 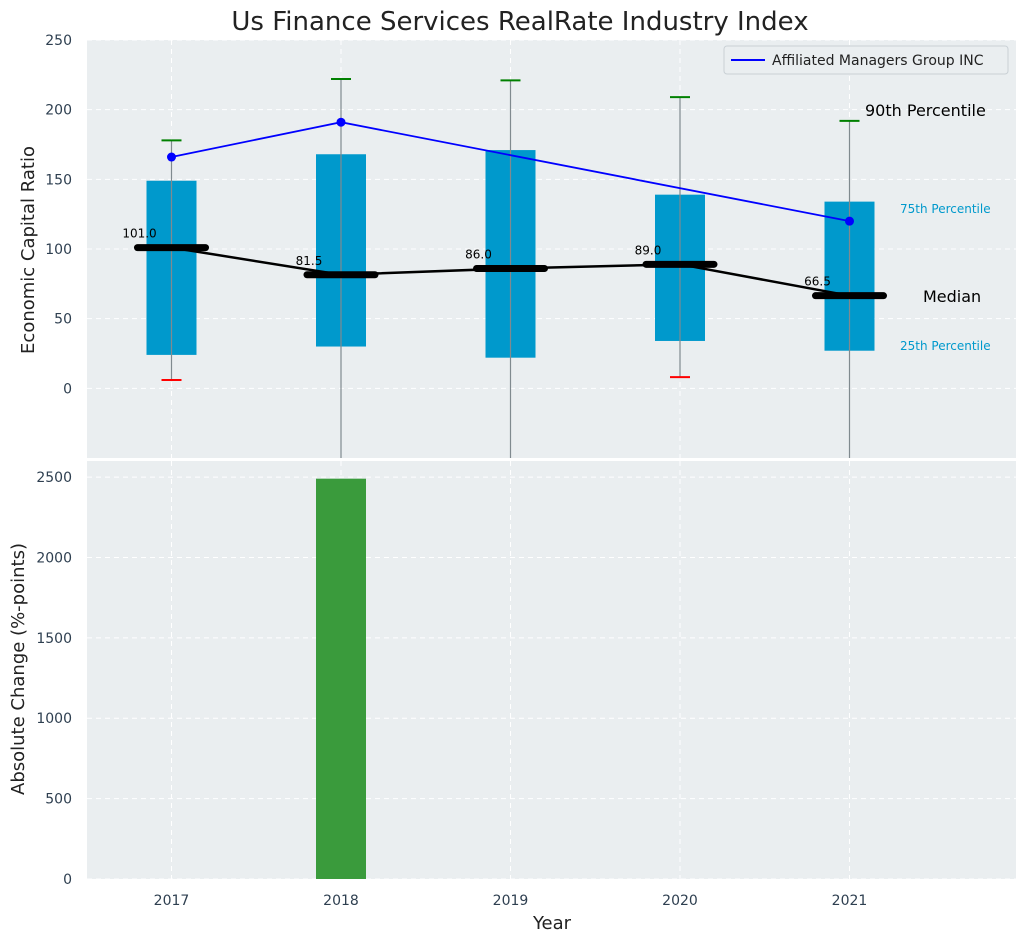 What do you see at coordinates (18, 669) in the screenshot?
I see `bottom-y-axis-label: Absolute Change (%-points)` at bounding box center [18, 669].